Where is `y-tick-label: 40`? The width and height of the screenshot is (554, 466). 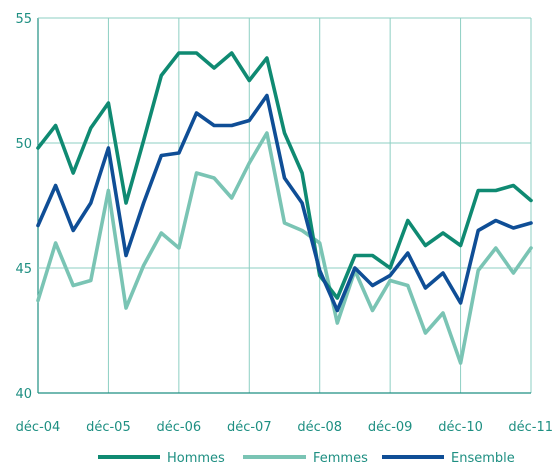
y-tick-label: 40 is located at coordinates (23, 394).